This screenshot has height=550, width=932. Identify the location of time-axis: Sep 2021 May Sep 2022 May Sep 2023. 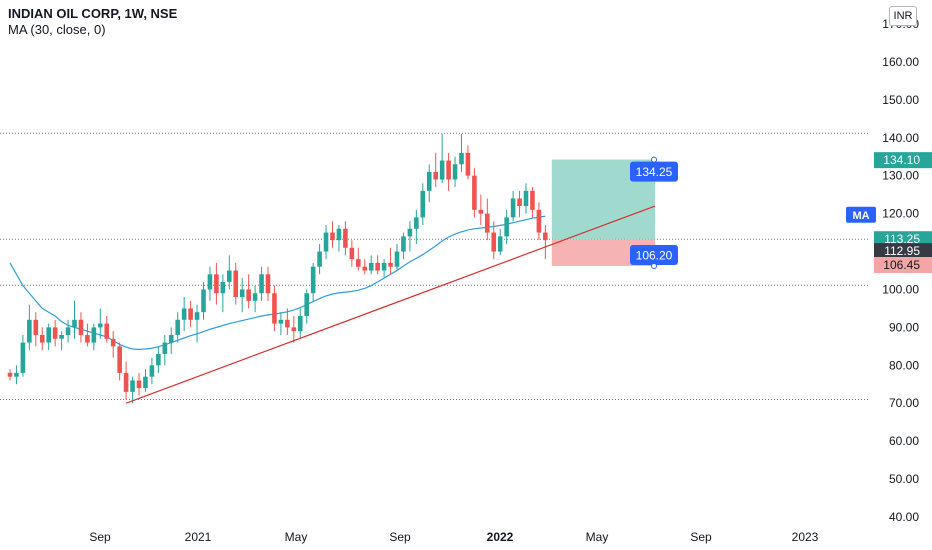
(453, 537).